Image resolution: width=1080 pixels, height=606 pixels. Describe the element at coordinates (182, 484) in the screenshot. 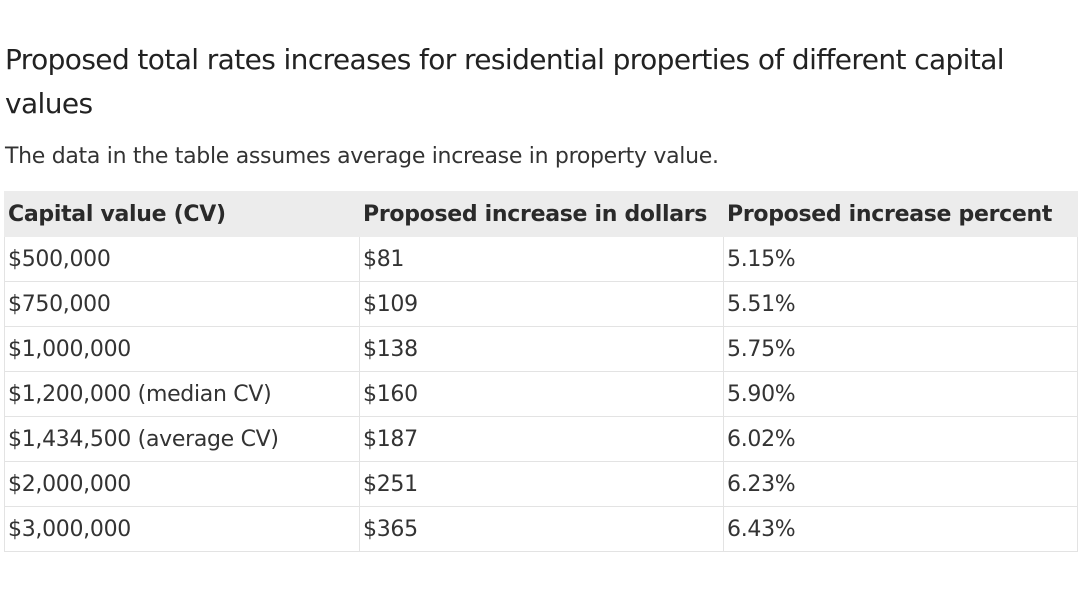

I see `cell-capital-value: $2,000,000` at that location.